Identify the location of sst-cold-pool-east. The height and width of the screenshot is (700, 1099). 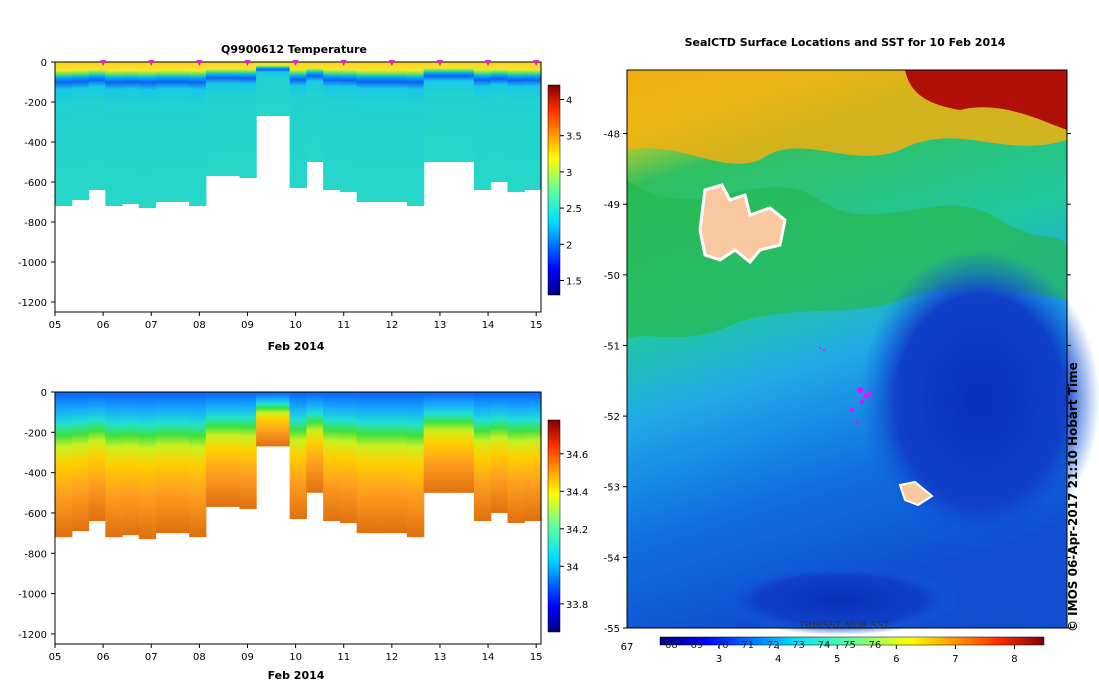
(979, 400).